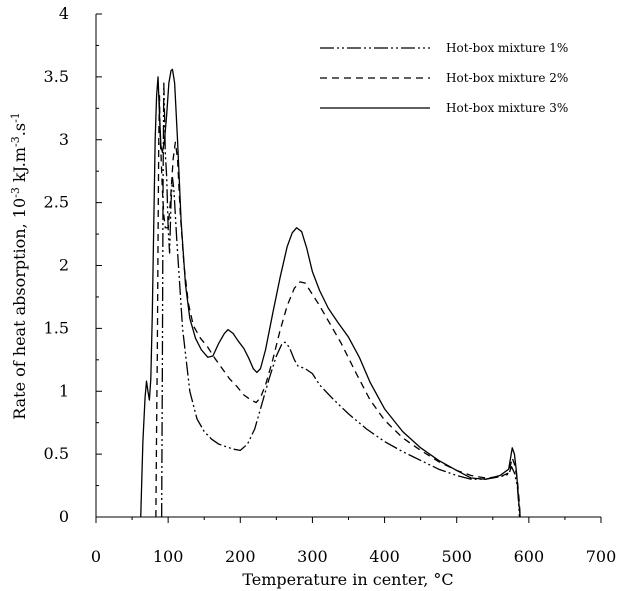 This screenshot has width=619, height=591. Describe the element at coordinates (456, 556) in the screenshot. I see `x-tick-label: 500` at that location.